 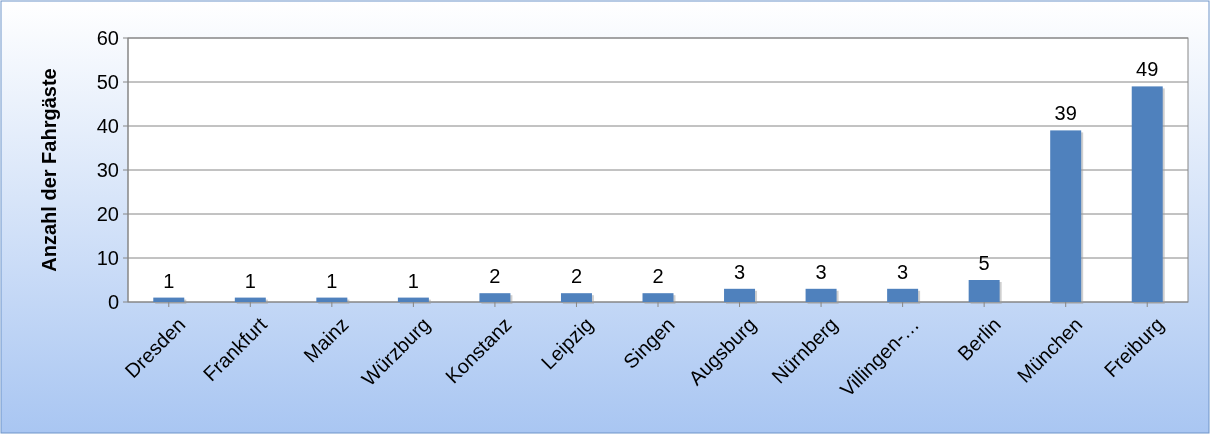 What do you see at coordinates (107, 214) in the screenshot?
I see `y-tick-label: 20` at bounding box center [107, 214].